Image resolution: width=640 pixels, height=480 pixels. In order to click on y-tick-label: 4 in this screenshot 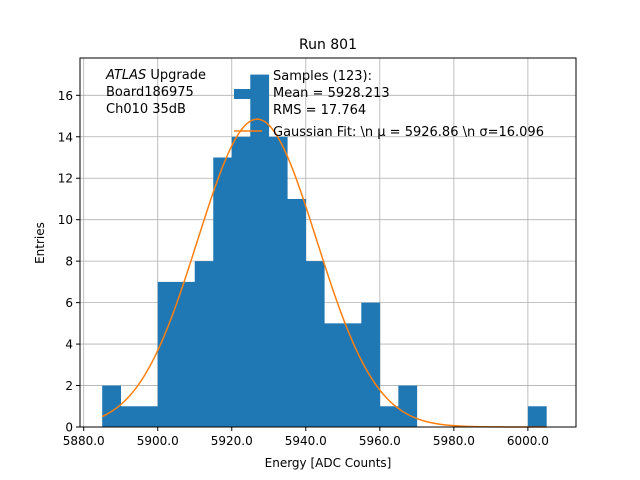, I will do `click(69, 345)`.